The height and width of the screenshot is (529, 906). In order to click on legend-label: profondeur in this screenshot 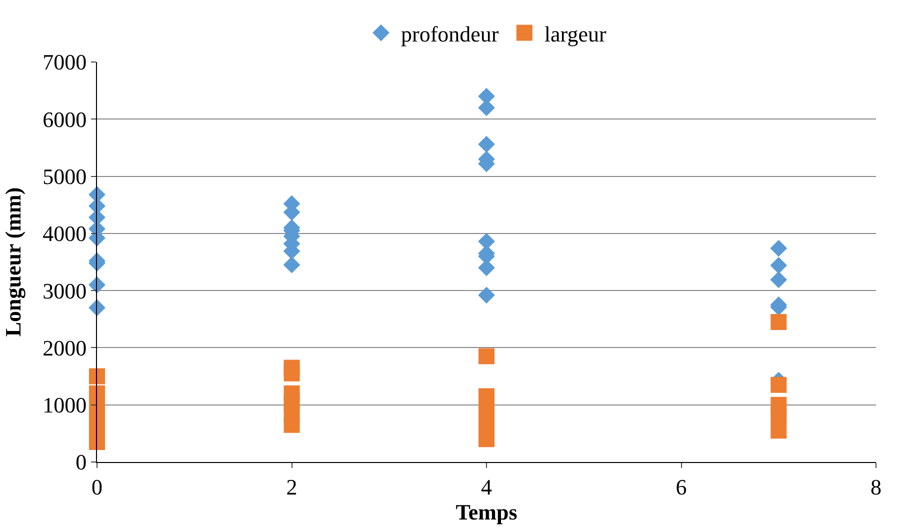, I will do `click(450, 33)`.